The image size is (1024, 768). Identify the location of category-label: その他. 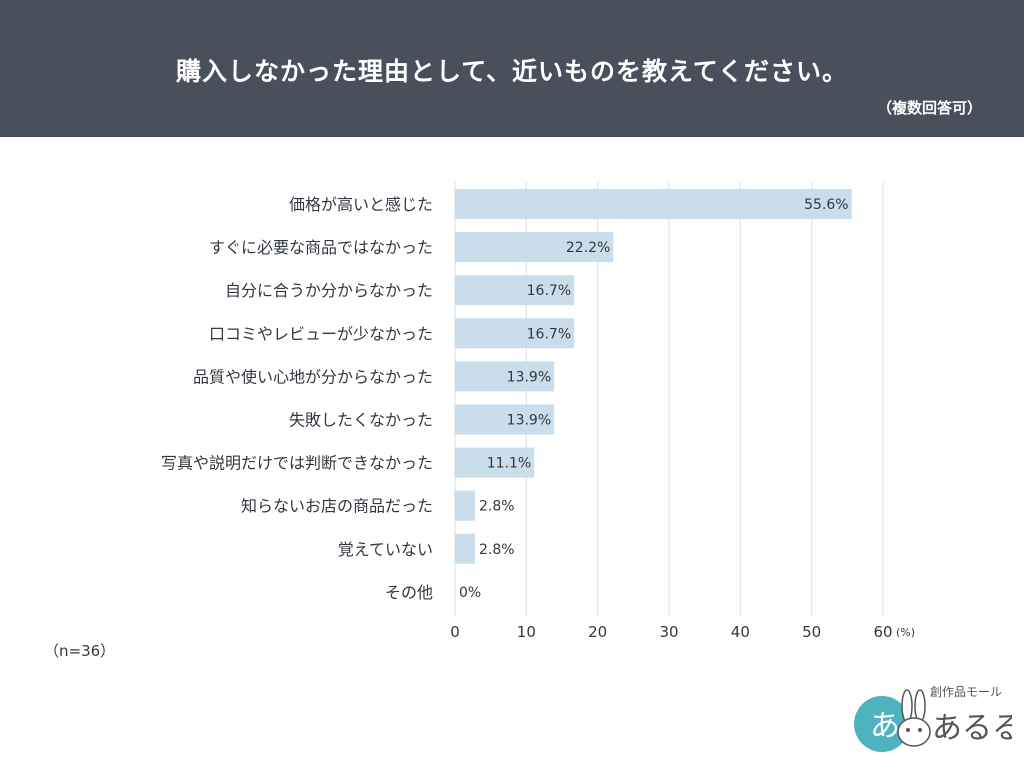
(409, 592).